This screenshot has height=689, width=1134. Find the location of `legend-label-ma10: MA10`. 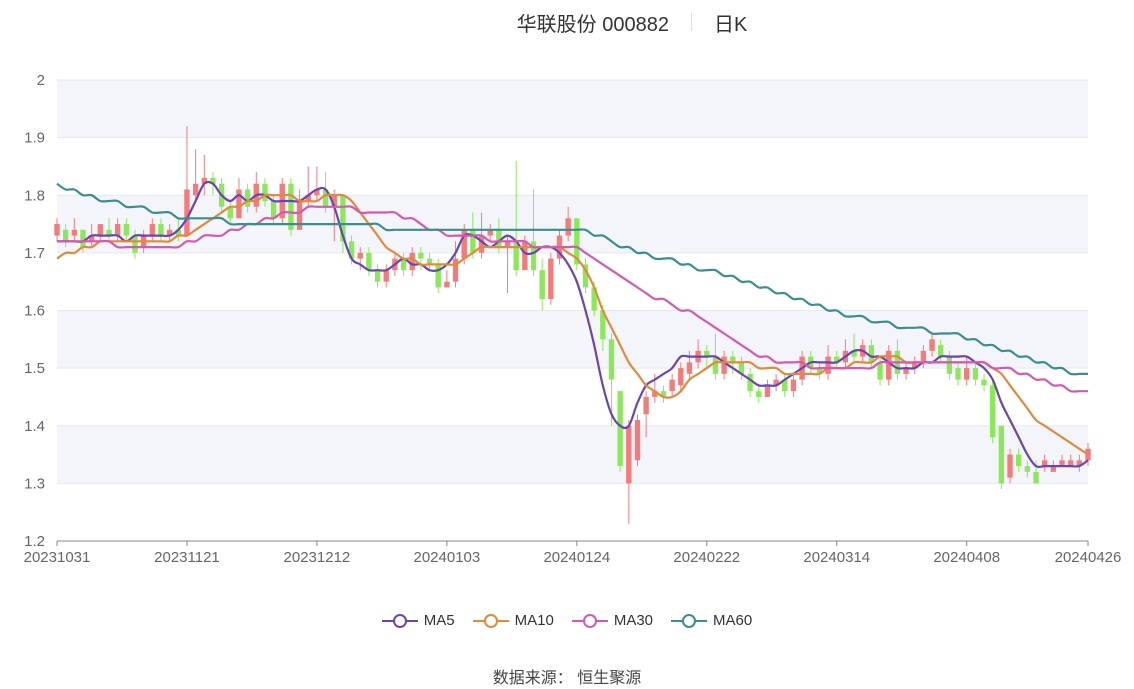

legend-label-ma10: MA10 is located at coordinates (534, 620).